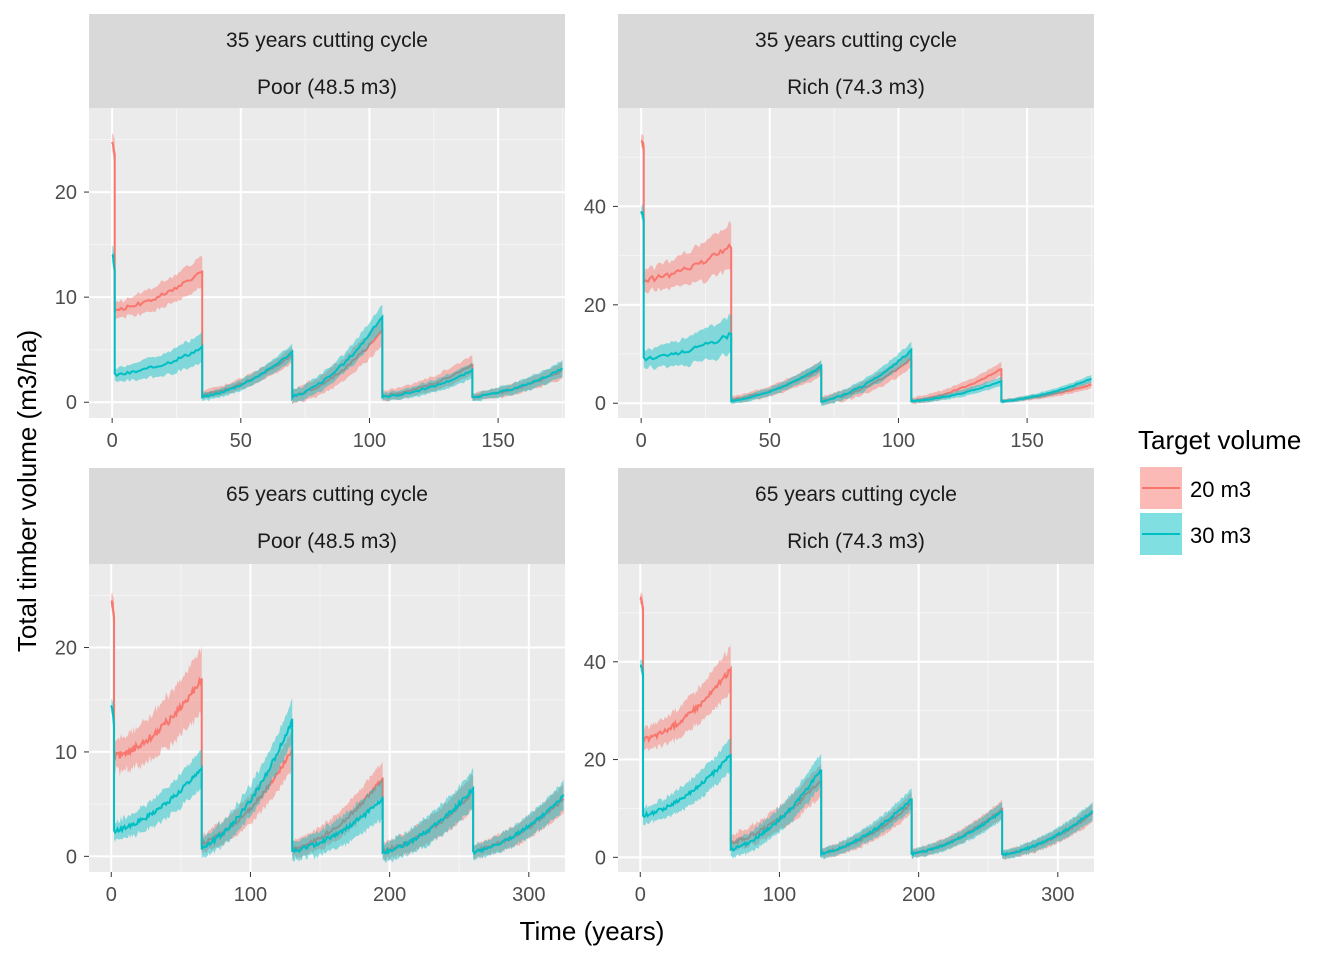  I want to click on legend: Target volume 20 m3 30 m3, so click(1219, 490).